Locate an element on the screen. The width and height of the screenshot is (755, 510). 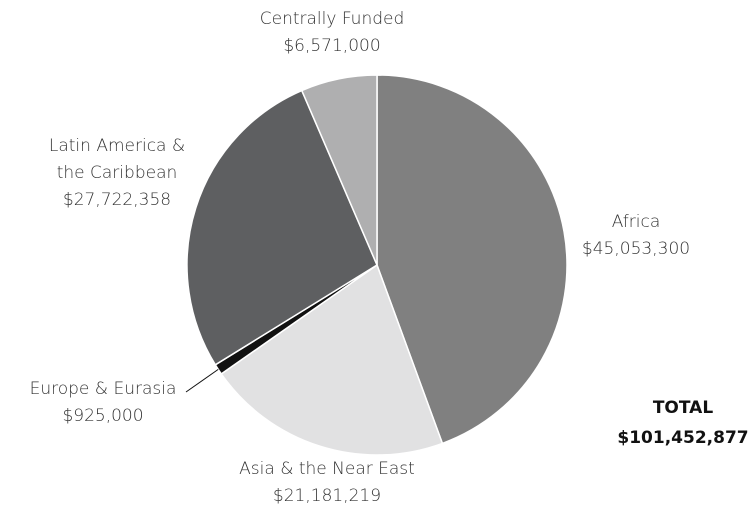
slice-name: Europe & Eurasia is located at coordinates (103, 389).